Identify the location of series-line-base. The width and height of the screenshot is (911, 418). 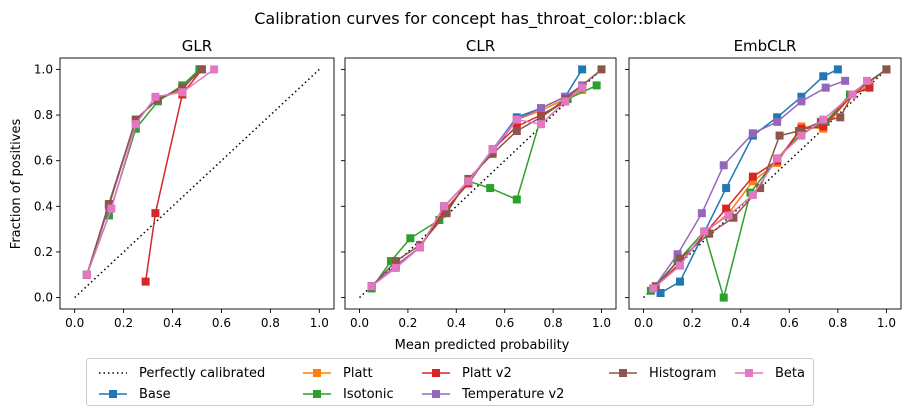
(477, 178).